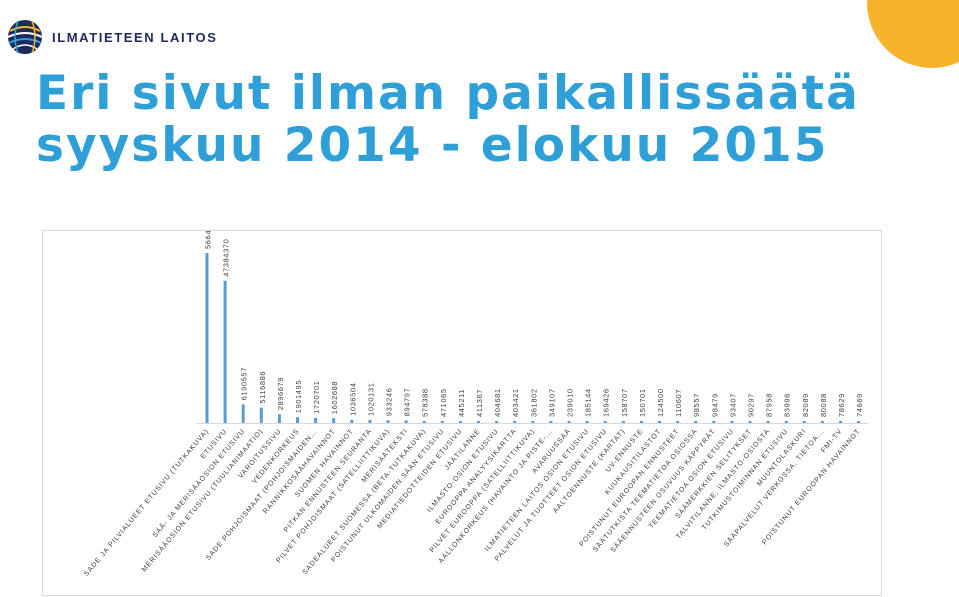 Image resolution: width=959 pixels, height=597 pixels. What do you see at coordinates (660, 402) in the screenshot?
I see `data-label: 124500` at bounding box center [660, 402].